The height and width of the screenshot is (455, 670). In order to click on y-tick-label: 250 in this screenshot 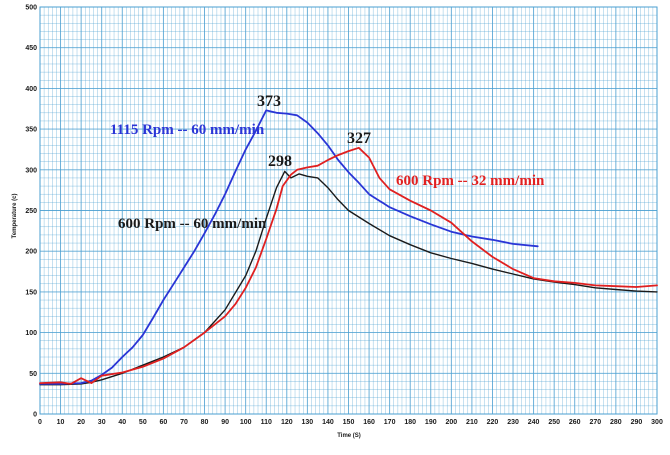, I will do `click(31, 211)`.